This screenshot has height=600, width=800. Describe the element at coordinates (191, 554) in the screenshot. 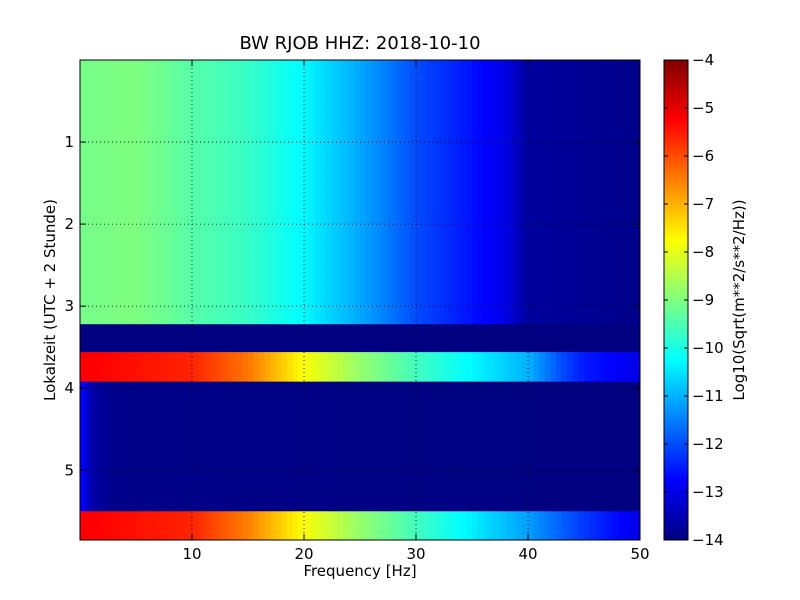

I see `x-tick-label: 10` at that location.